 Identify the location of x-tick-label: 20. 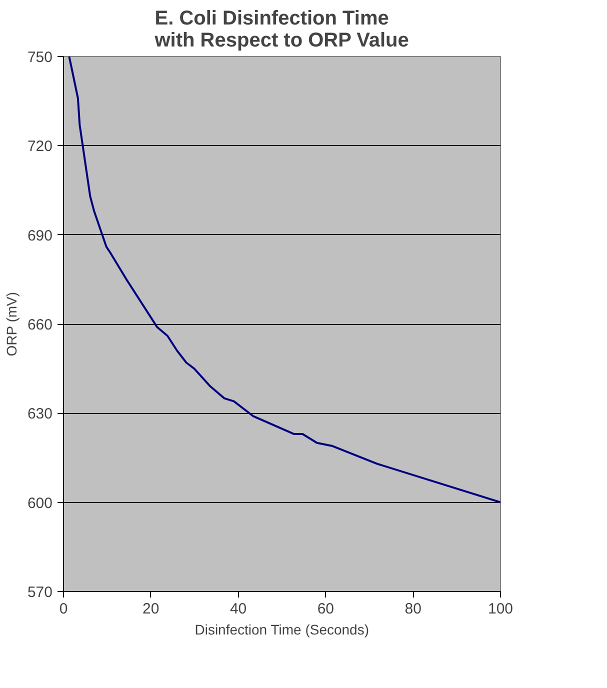
(151, 609).